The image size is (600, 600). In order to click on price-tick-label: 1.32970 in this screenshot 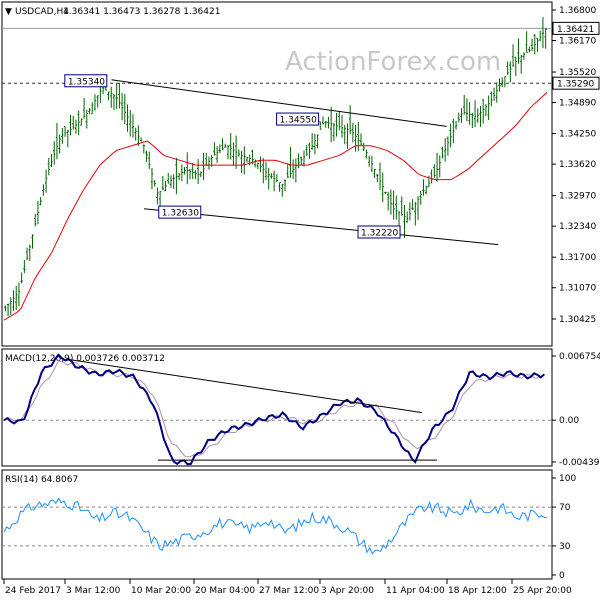, I will do `click(577, 197)`.